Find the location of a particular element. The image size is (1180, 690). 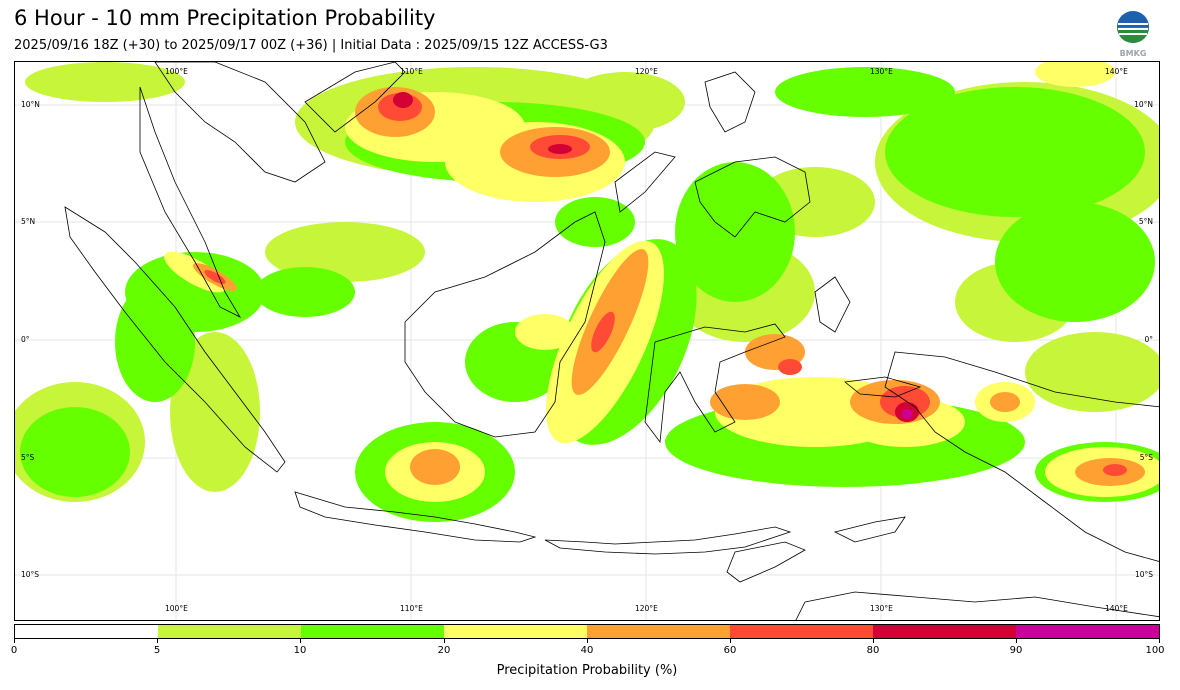

lat-label-right: 10°S is located at coordinates (1143, 574).